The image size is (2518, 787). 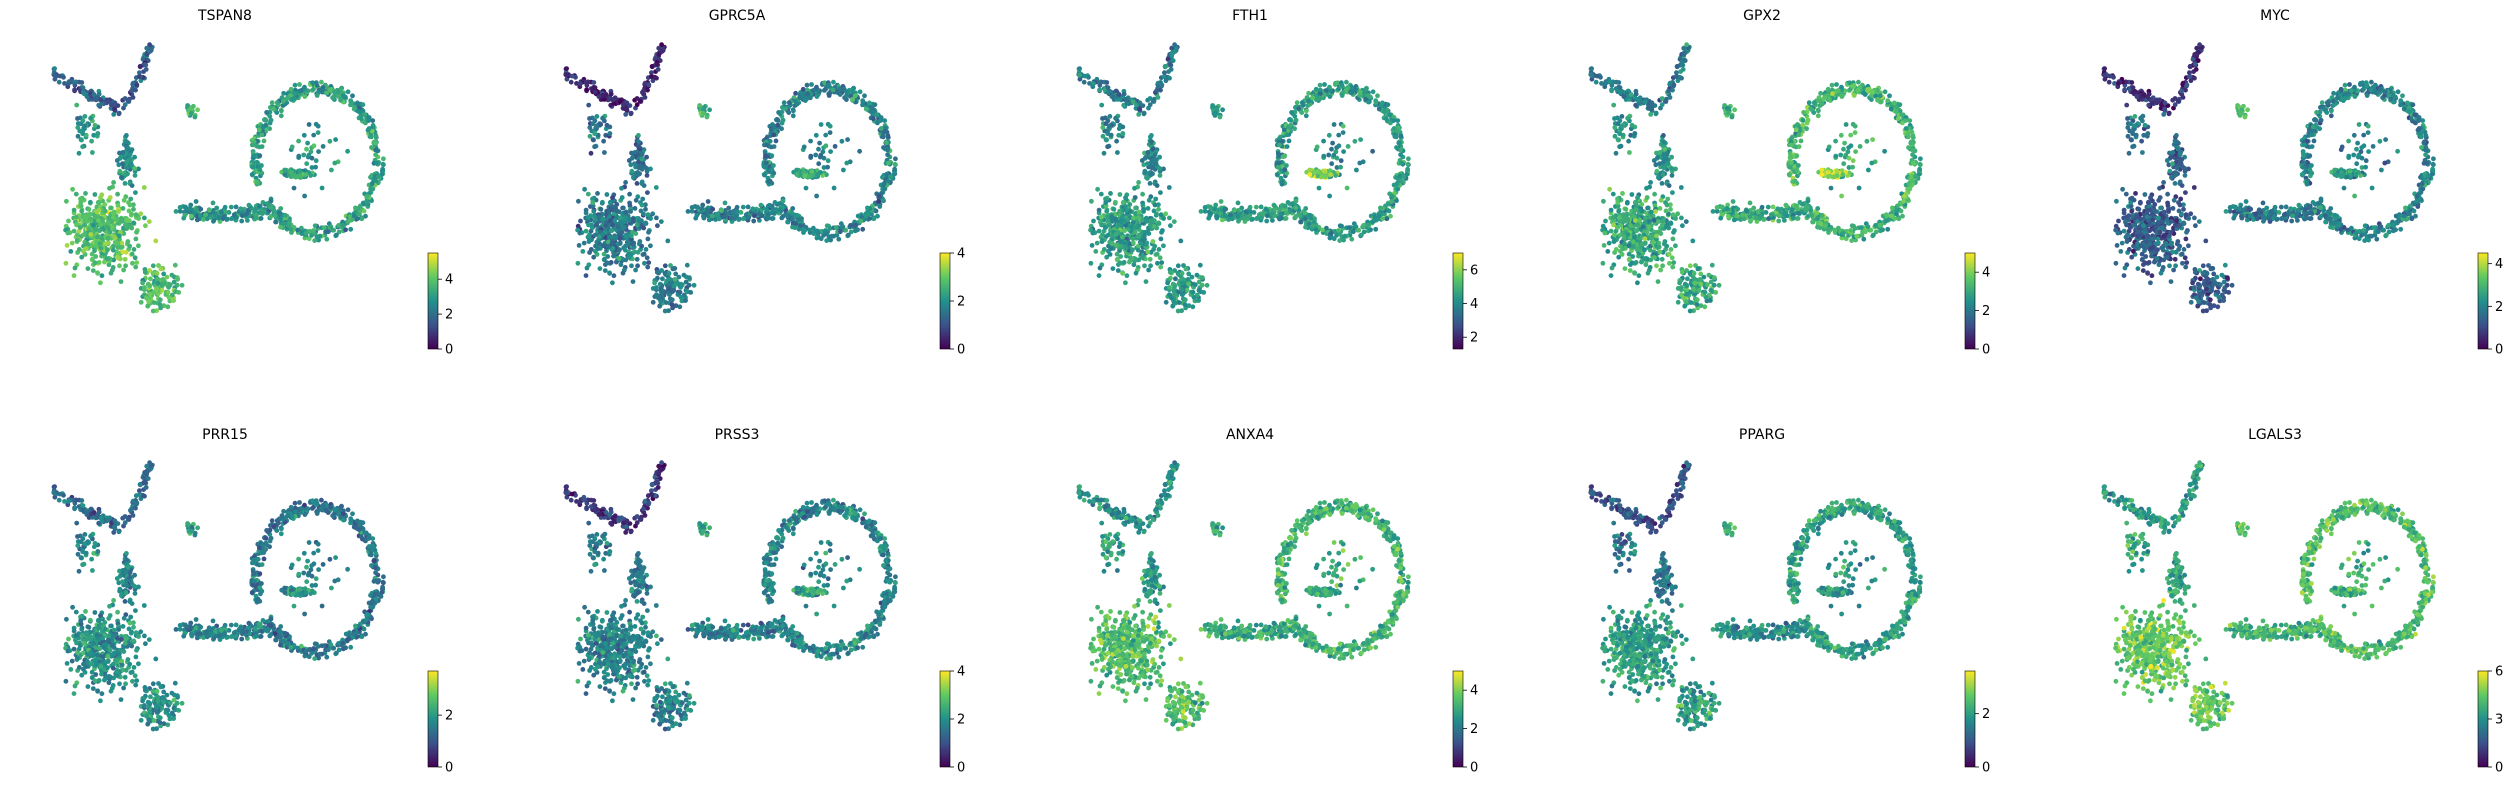 What do you see at coordinates (252, 183) in the screenshot?
I see `panel-tspan8: TSPAN8 024` at bounding box center [252, 183].